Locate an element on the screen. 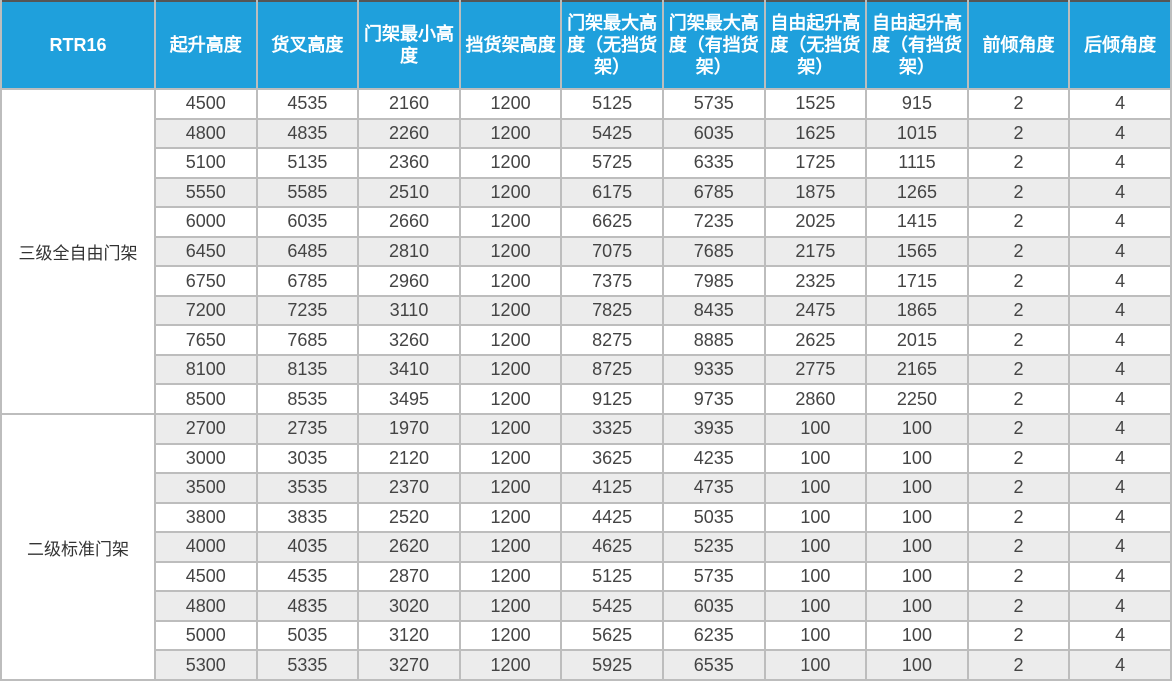 The image size is (1172, 681). table-cell: 3500 is located at coordinates (206, 488).